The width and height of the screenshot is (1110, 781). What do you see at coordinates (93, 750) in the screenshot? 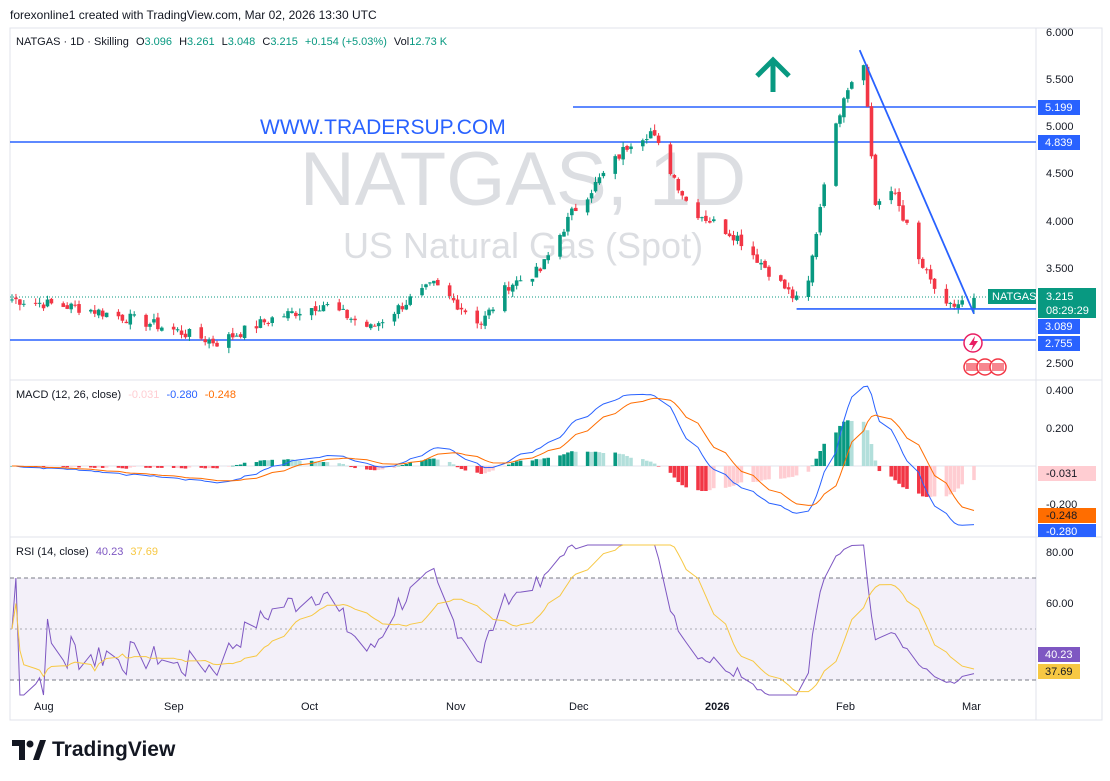
I see `tradingview-logo: TradingView` at bounding box center [93, 750].